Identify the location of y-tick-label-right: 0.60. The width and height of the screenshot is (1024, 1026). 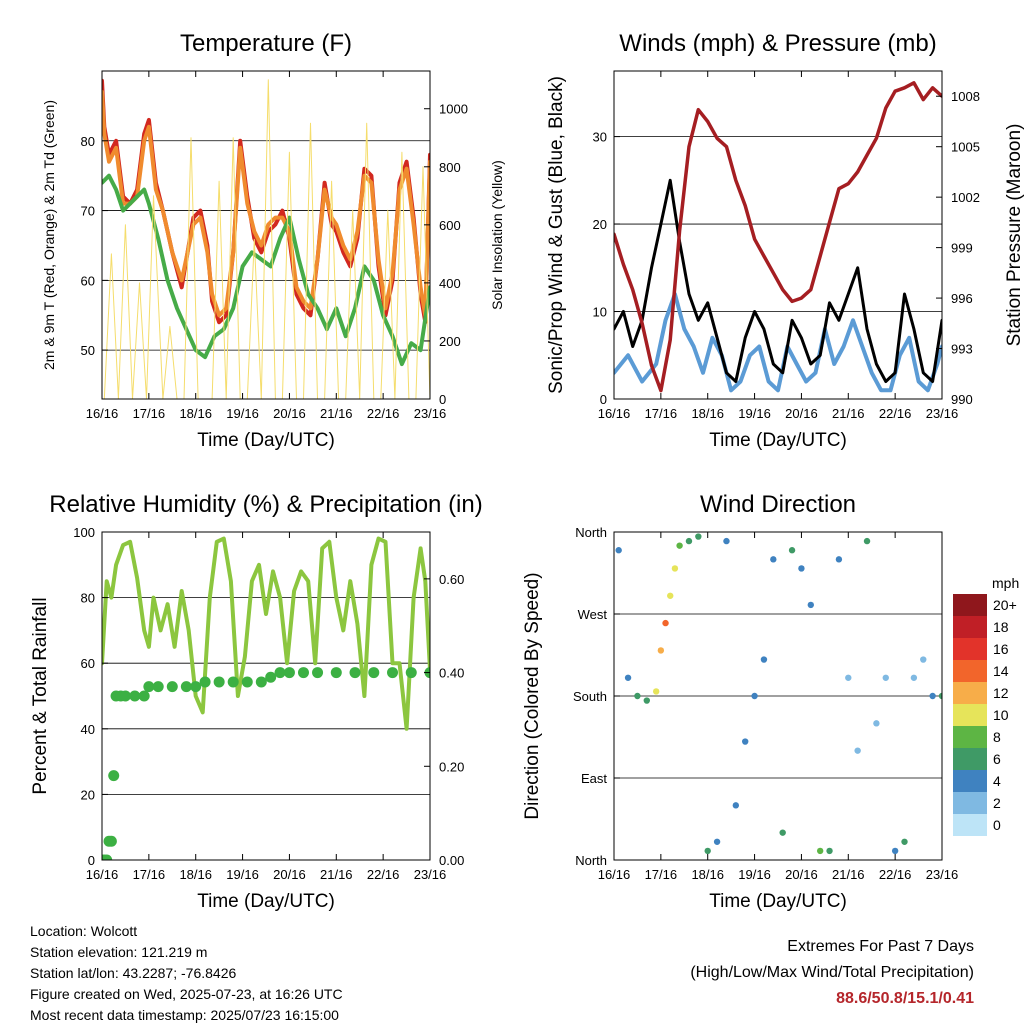
(451, 579).